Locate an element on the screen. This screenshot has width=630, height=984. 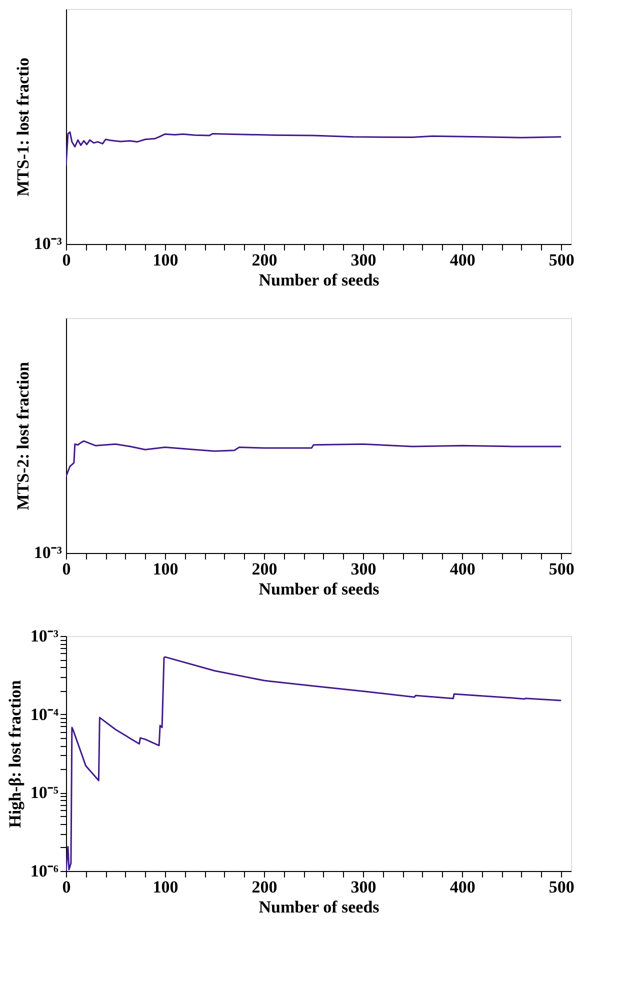
y-axis-title: High-β: lost fraction is located at coordinates (14, 754).